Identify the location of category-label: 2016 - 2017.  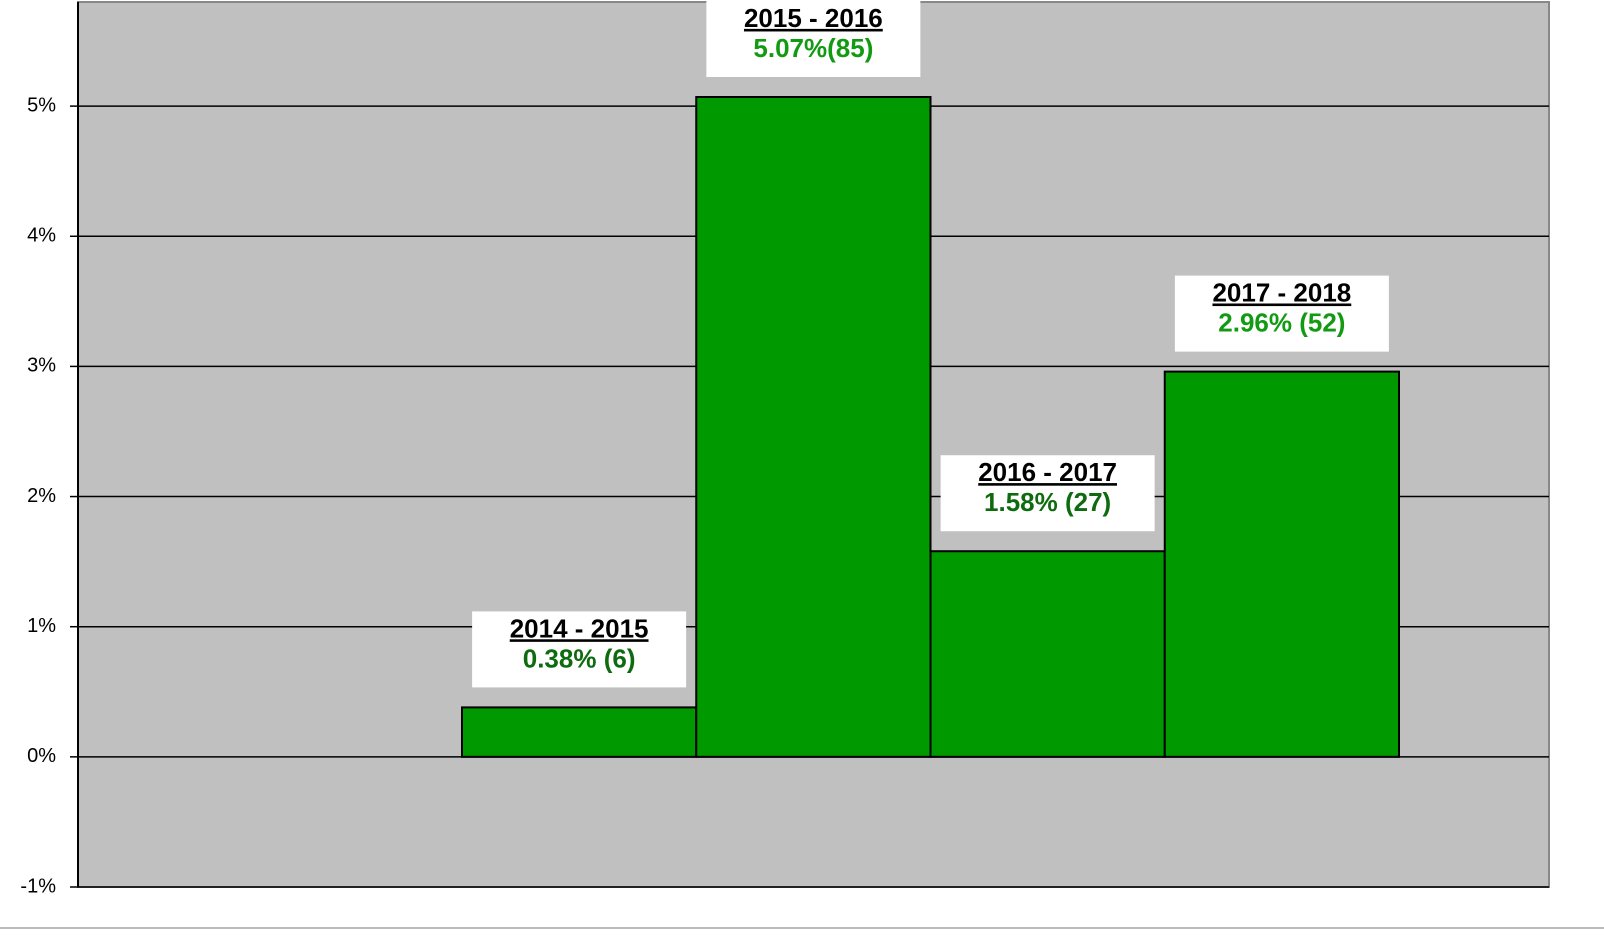
(1047, 472).